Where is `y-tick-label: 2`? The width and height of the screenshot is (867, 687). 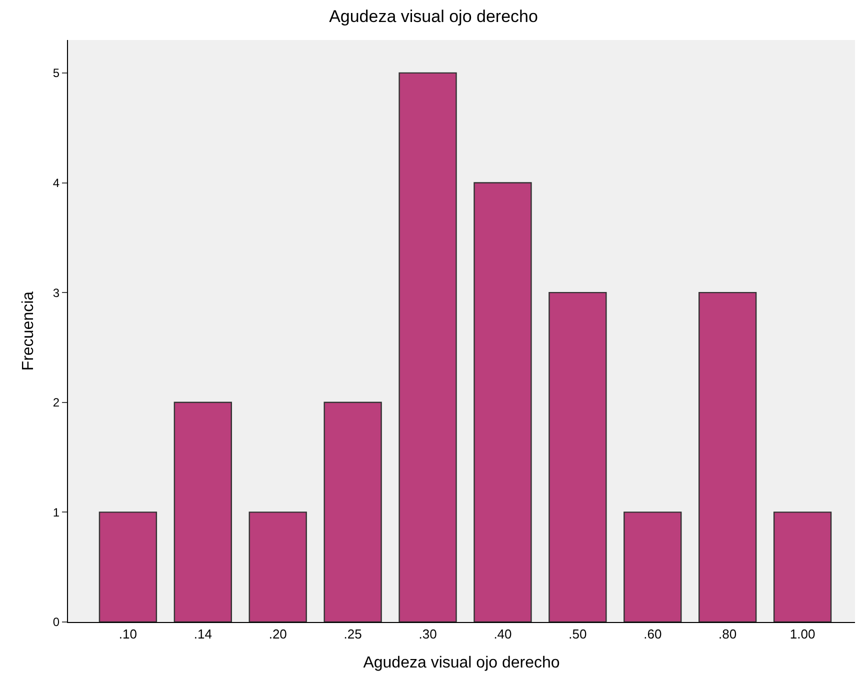
y-tick-label: 2 is located at coordinates (56, 403).